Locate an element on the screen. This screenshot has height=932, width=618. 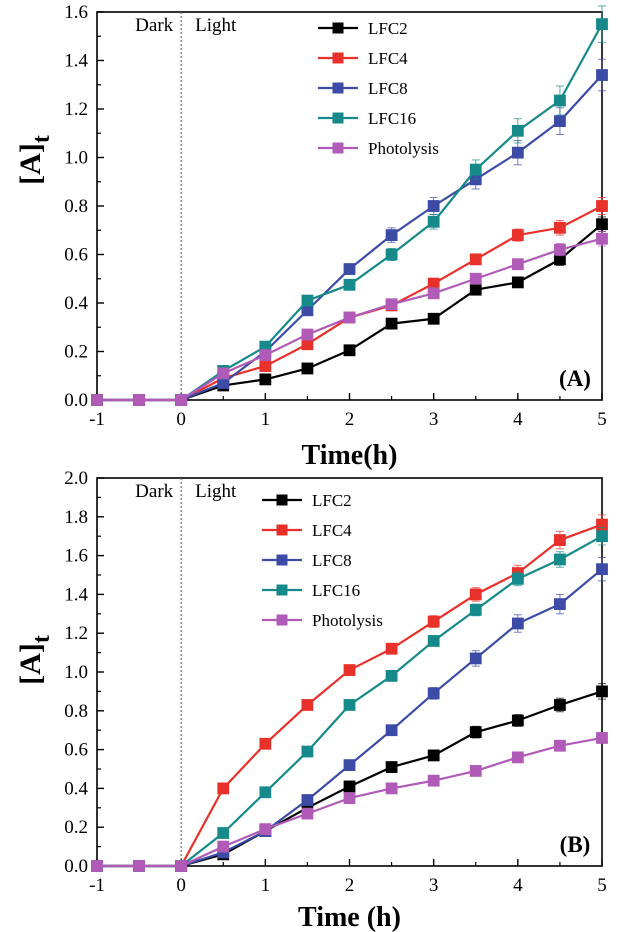
y-tick-label: 1.6 is located at coordinates (76, 556).